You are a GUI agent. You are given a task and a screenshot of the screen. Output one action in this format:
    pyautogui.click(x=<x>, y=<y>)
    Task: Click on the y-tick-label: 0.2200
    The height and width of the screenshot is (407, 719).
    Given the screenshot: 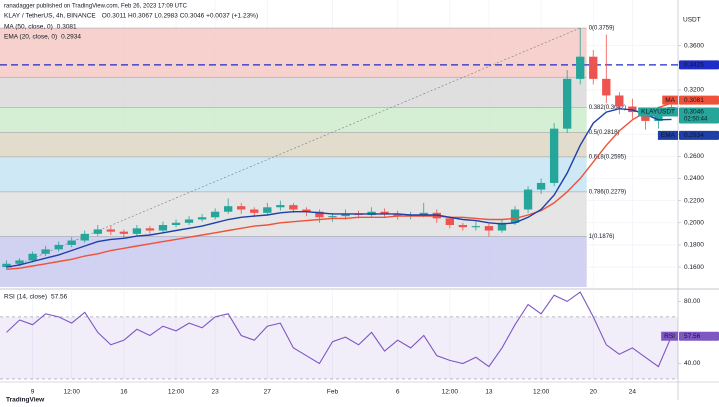 What is the action you would take?
    pyautogui.click(x=694, y=200)
    